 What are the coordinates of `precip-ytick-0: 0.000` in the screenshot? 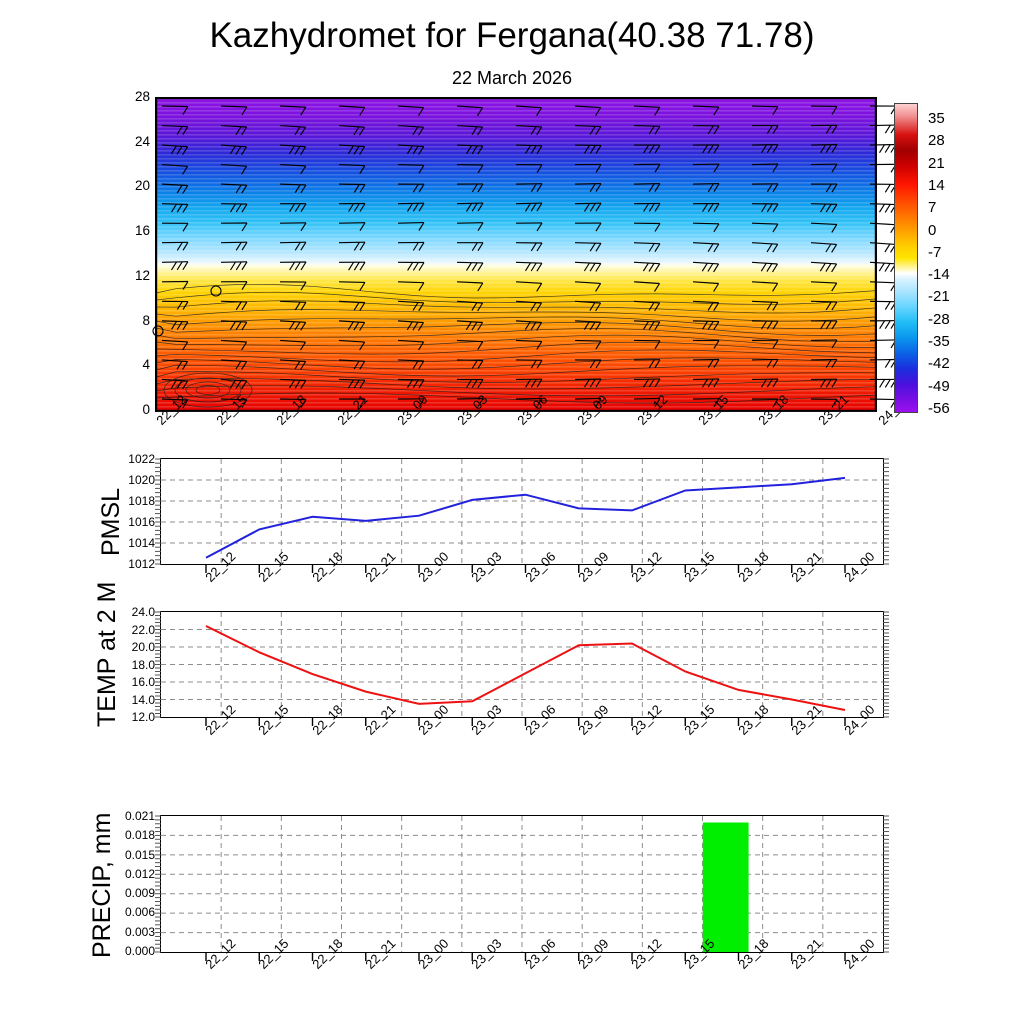 It's located at (139, 951).